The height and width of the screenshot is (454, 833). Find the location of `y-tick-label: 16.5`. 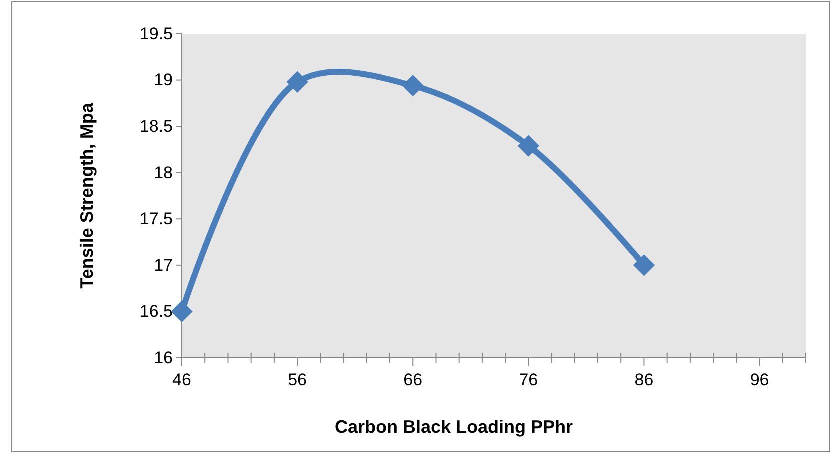

y-tick-label: 16.5 is located at coordinates (156, 312).